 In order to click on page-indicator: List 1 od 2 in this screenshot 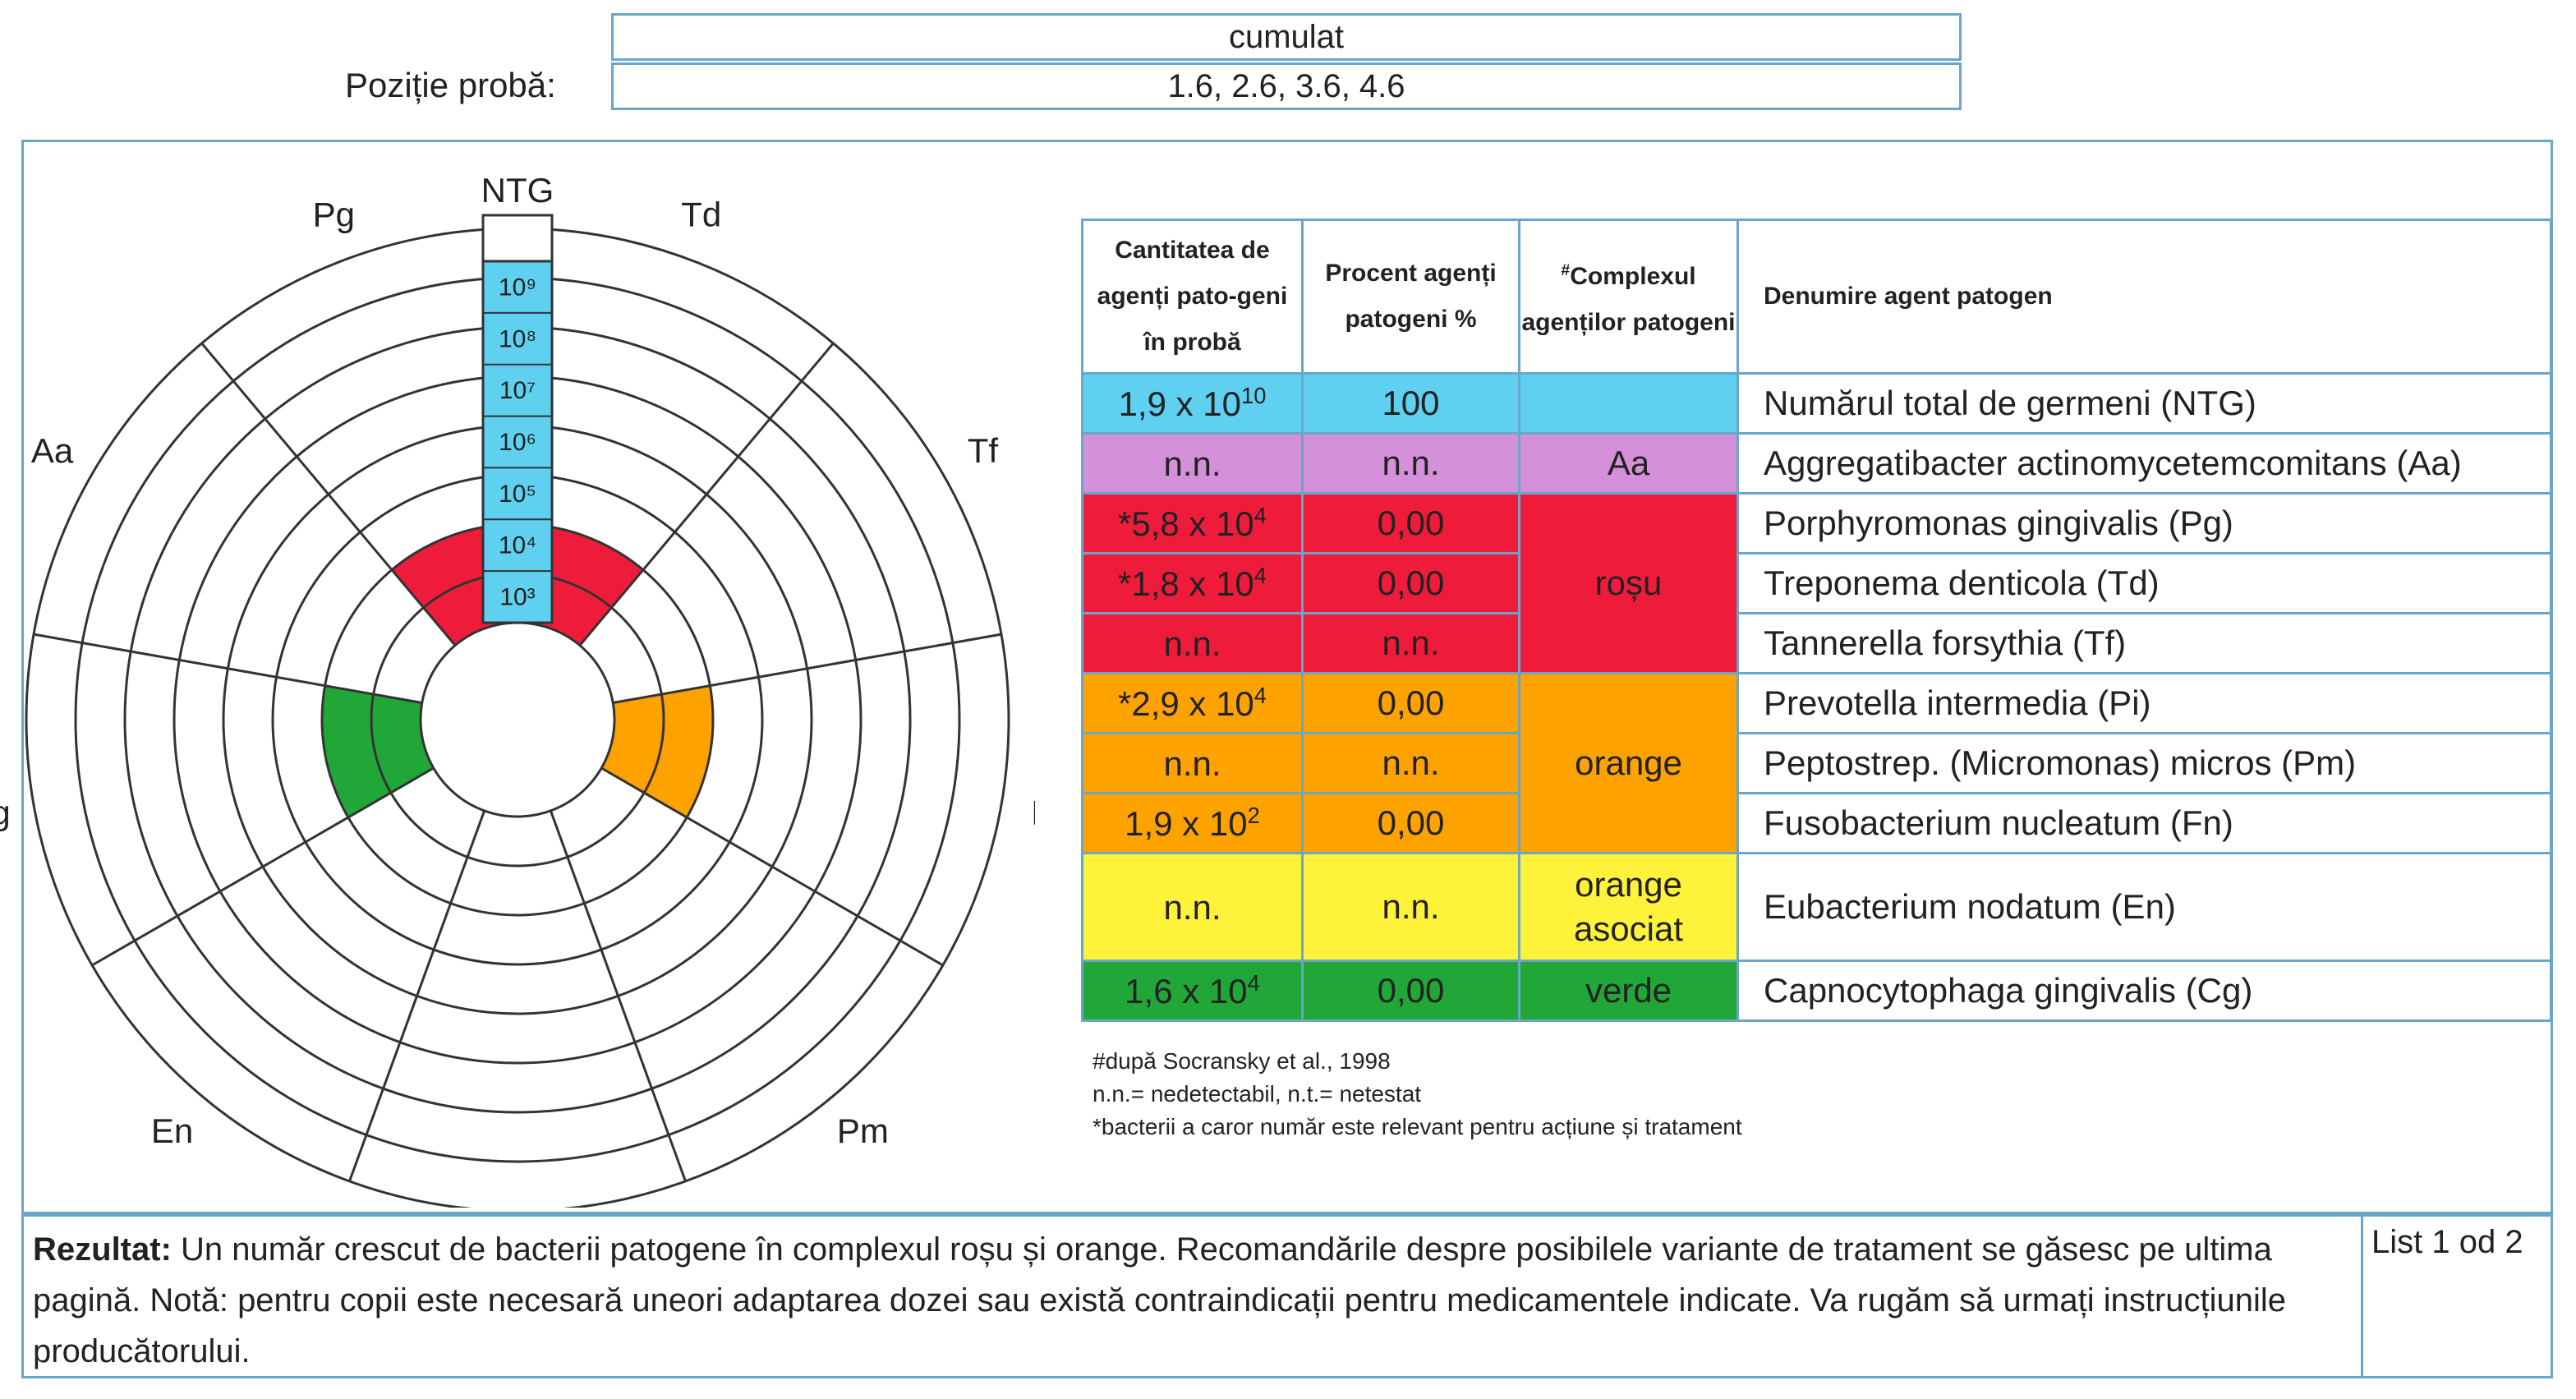, I will do `click(2457, 1296)`.